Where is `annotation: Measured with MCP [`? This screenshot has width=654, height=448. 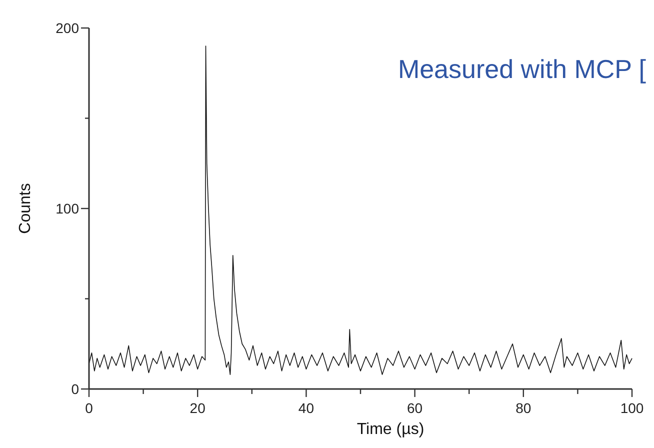
annotation: Measured with MCP [ is located at coordinates (522, 69).